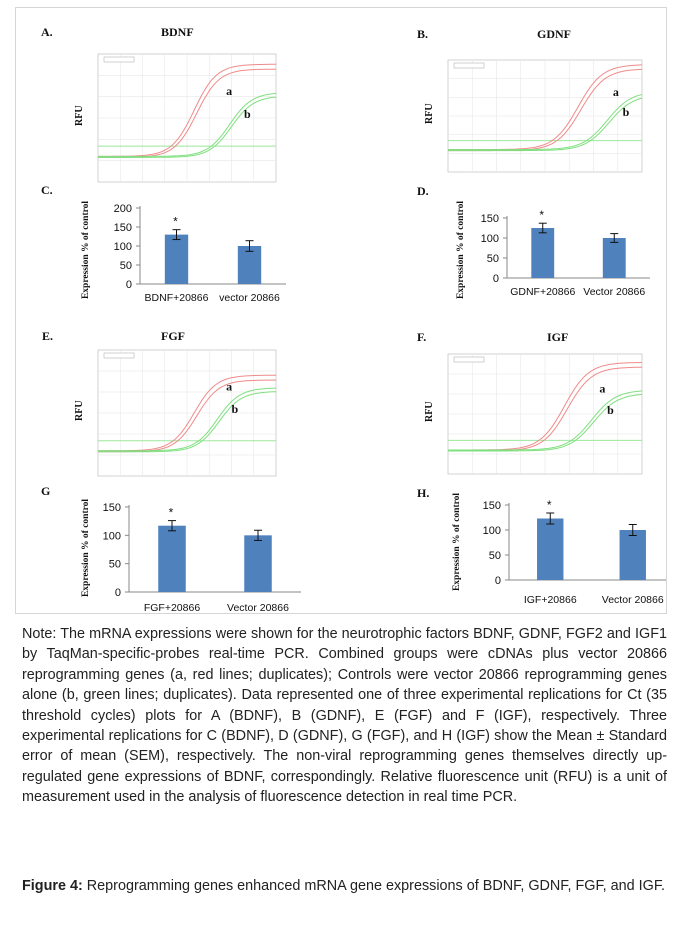  What do you see at coordinates (52, 886) in the screenshot?
I see `caption-label: Figure 4:` at bounding box center [52, 886].